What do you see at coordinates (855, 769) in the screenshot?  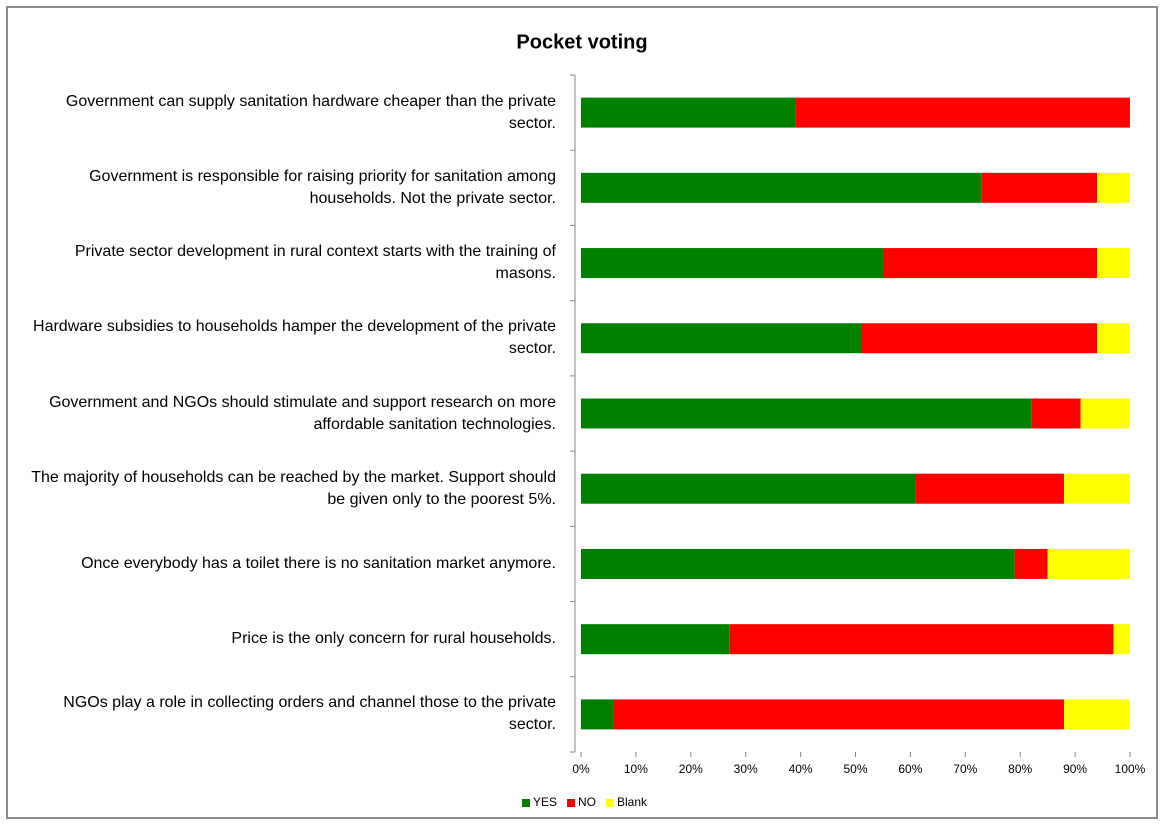 I see `x-tick-label: 50%` at bounding box center [855, 769].